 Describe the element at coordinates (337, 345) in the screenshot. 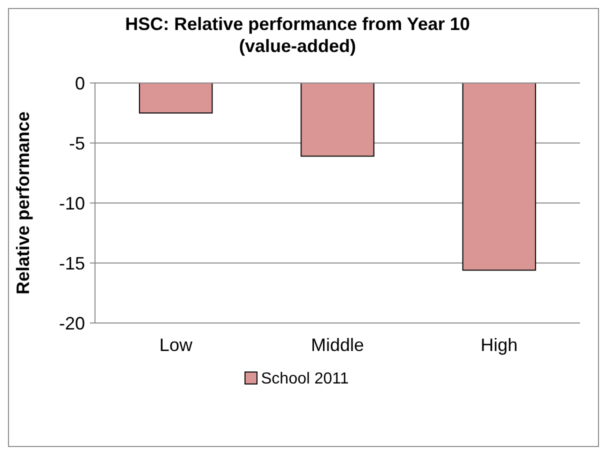

I see `x-tick-label: Middle` at that location.